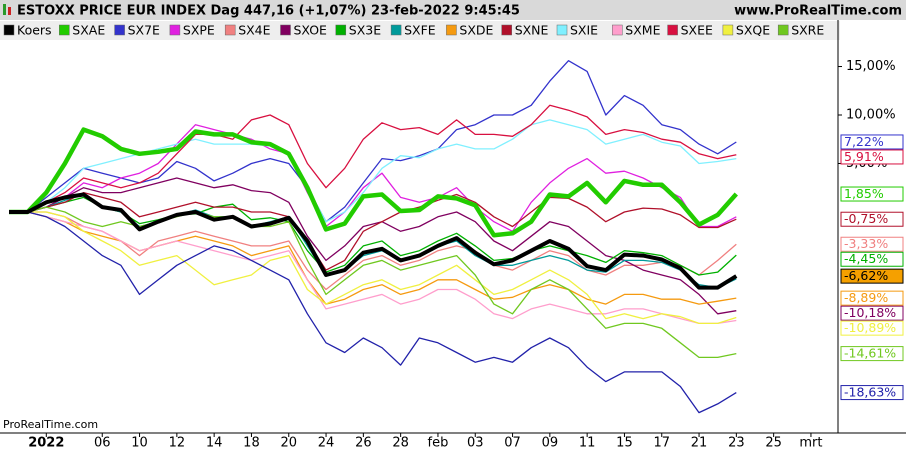 This screenshot has width=906, height=453. I want to click on x-tick-label: 23, so click(736, 443).